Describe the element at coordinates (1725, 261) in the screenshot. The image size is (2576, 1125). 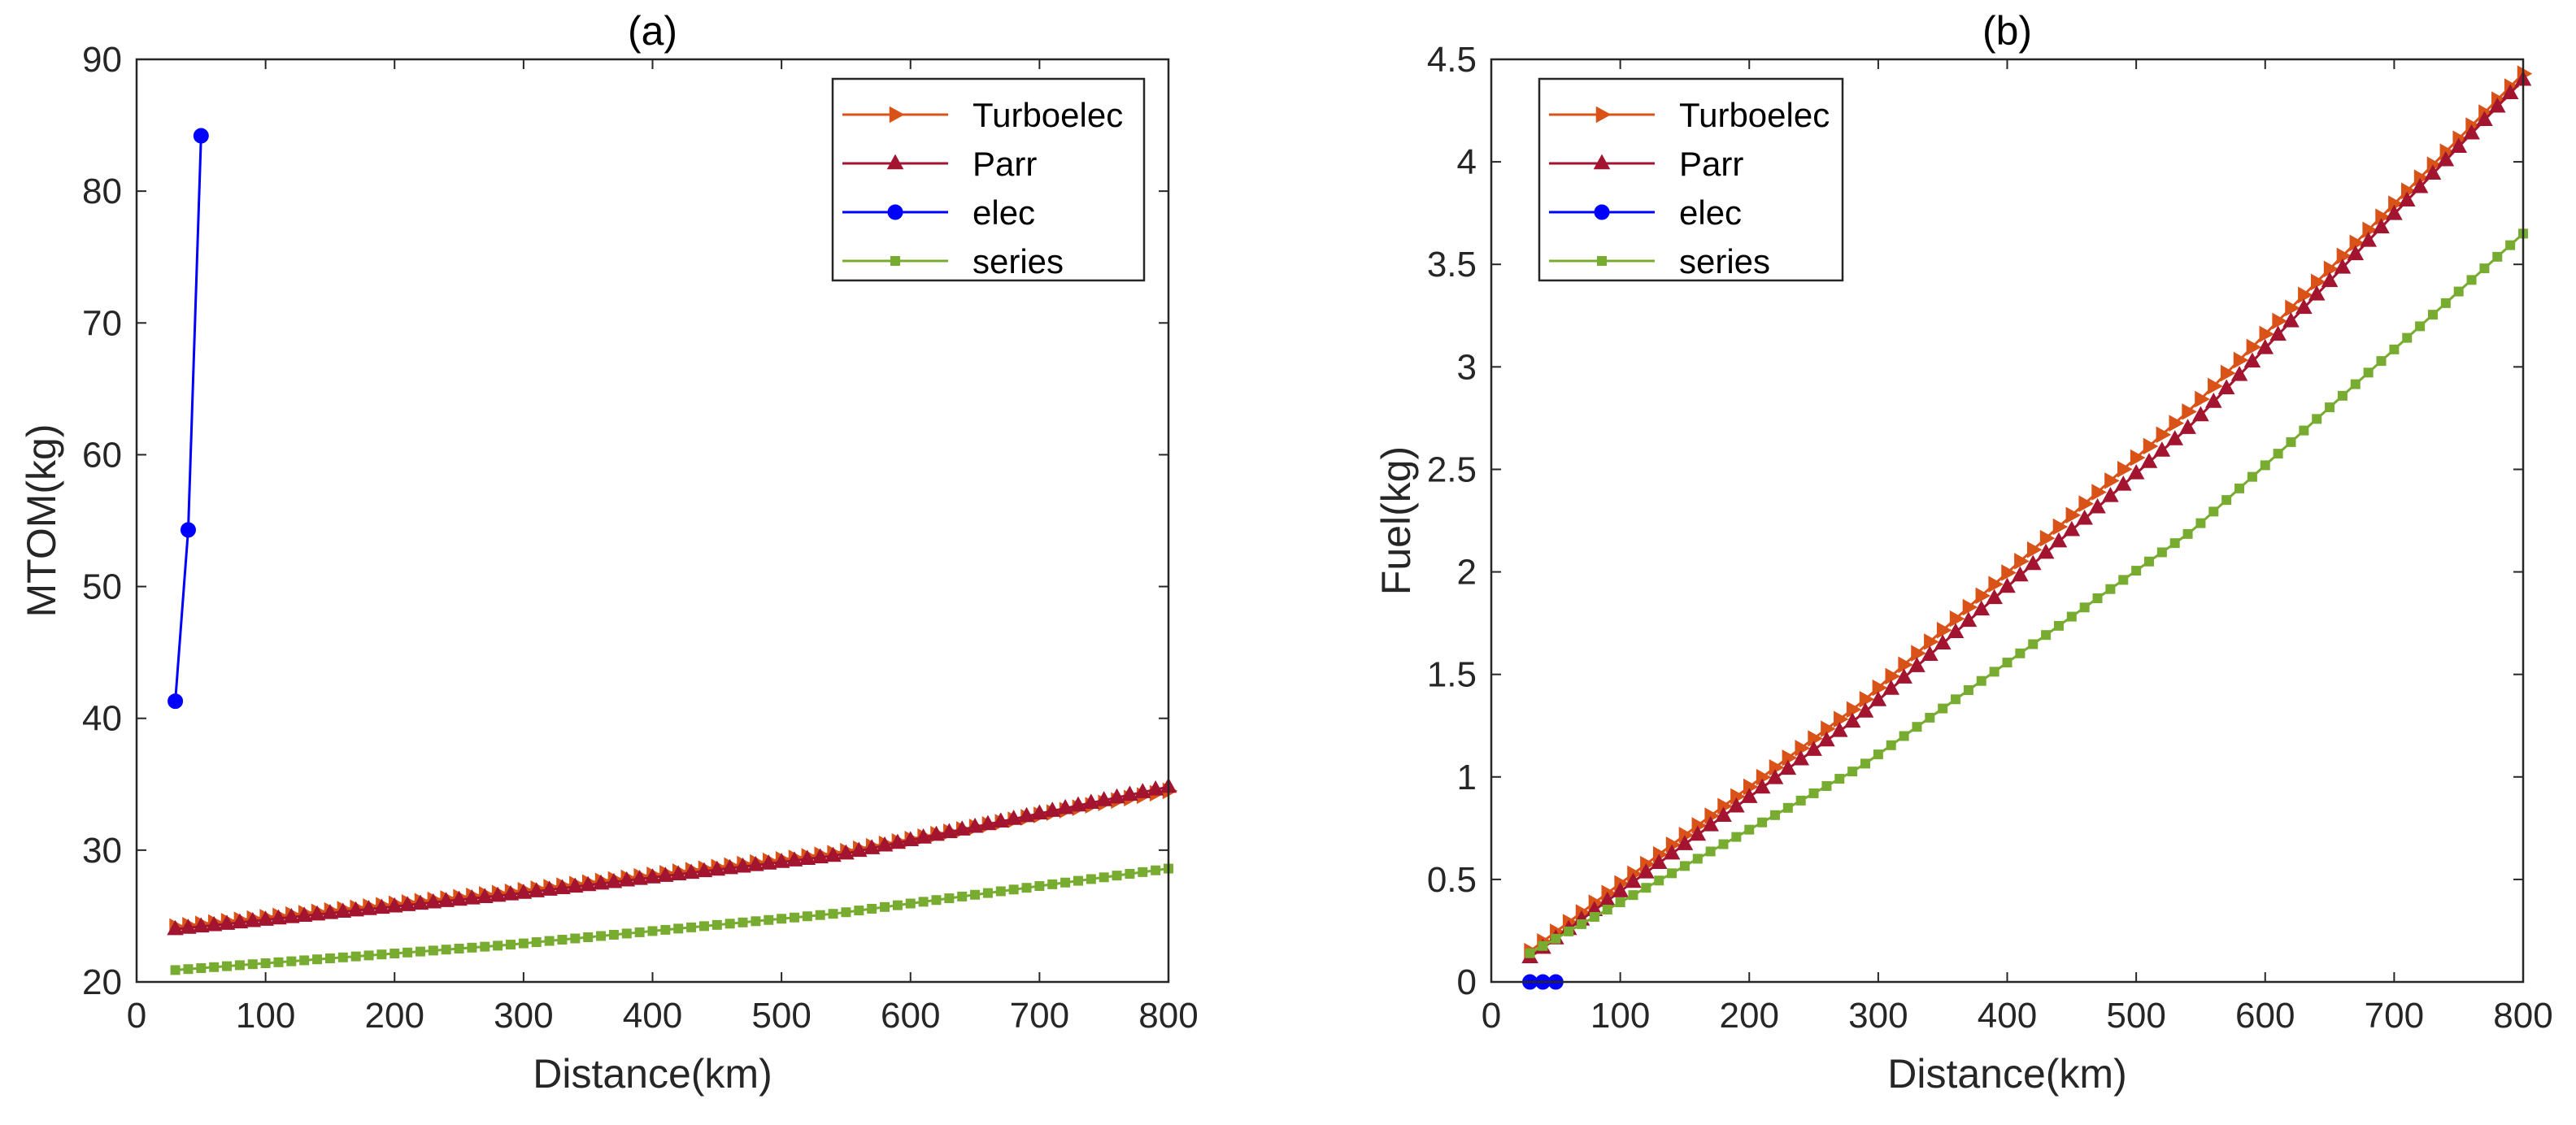
I see `legend-label: series` at that location.